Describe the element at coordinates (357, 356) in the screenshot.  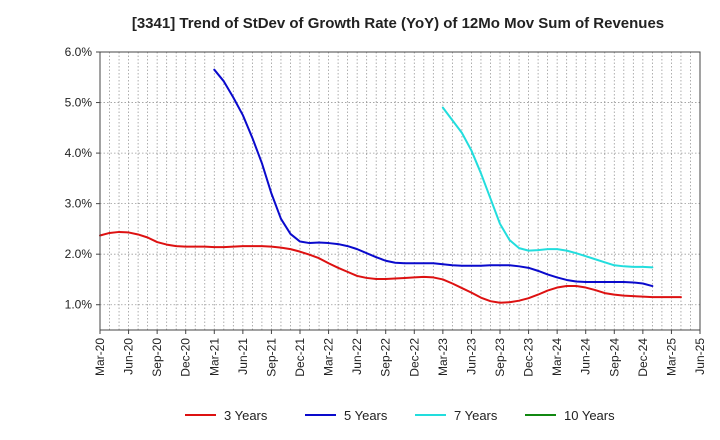
I see `x-tick-label: Jun-22` at that location.